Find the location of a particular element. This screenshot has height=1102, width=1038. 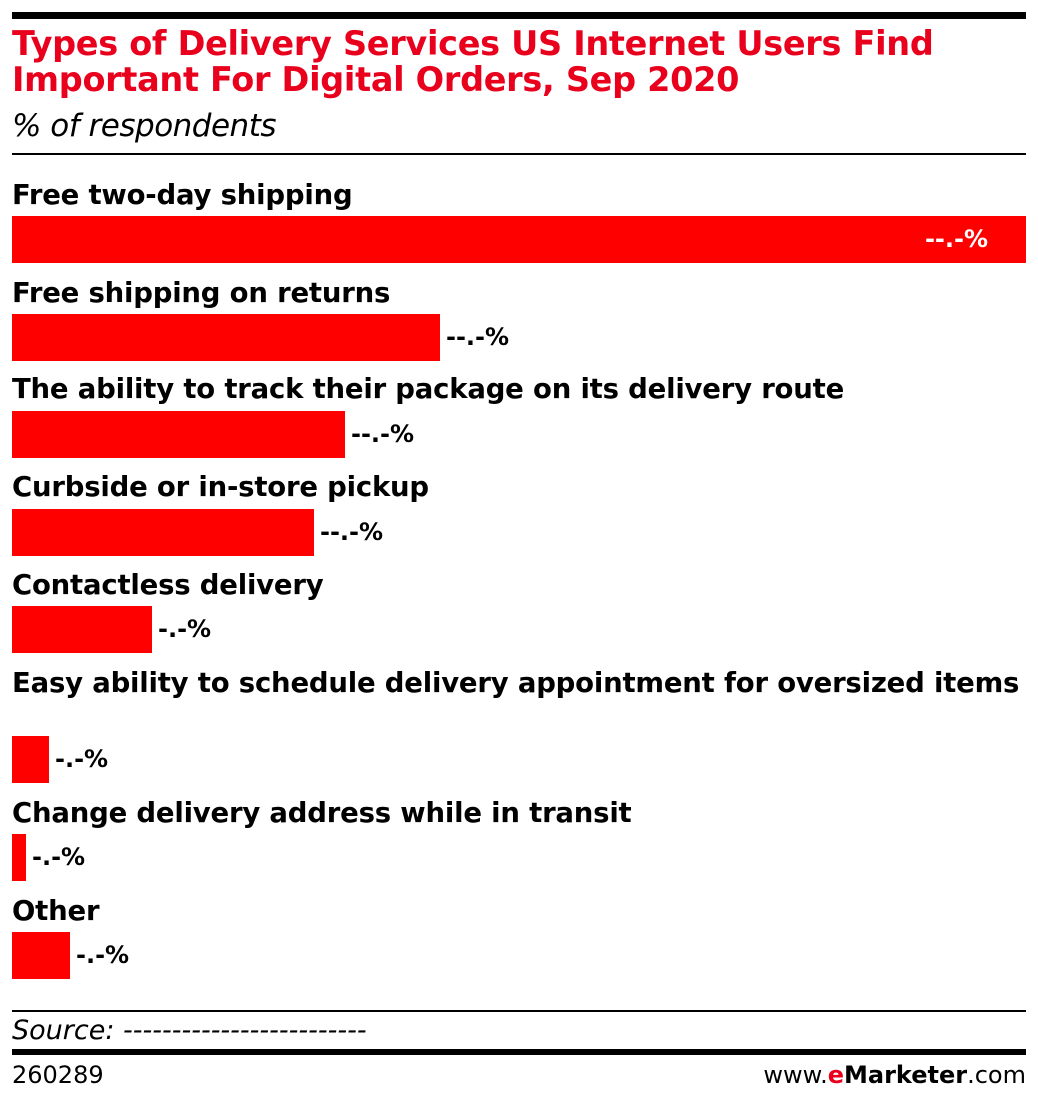

subtitle-rule is located at coordinates (519, 154).